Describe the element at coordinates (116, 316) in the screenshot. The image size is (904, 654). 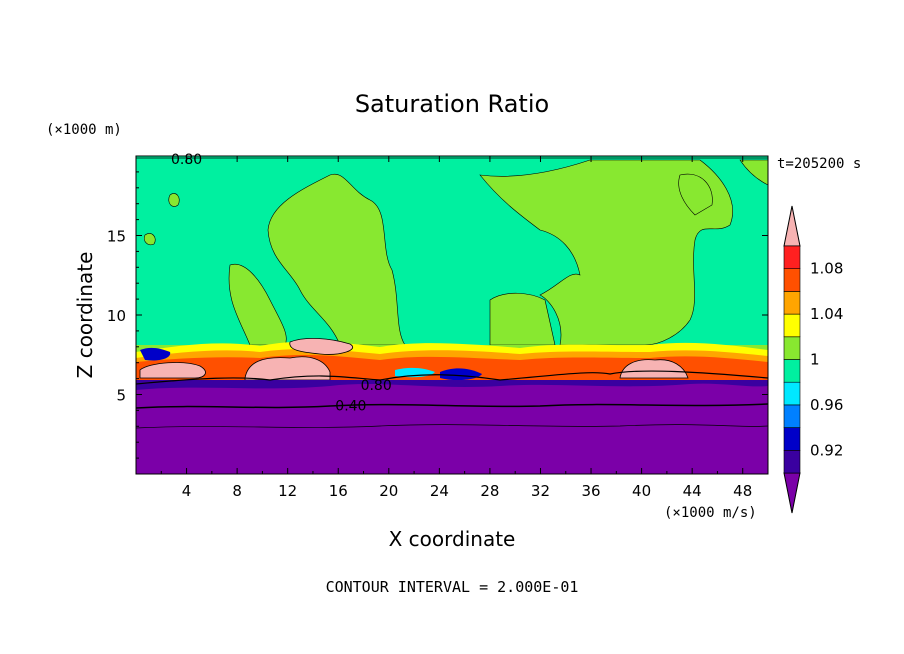
I see `y-tick-label: 10` at that location.